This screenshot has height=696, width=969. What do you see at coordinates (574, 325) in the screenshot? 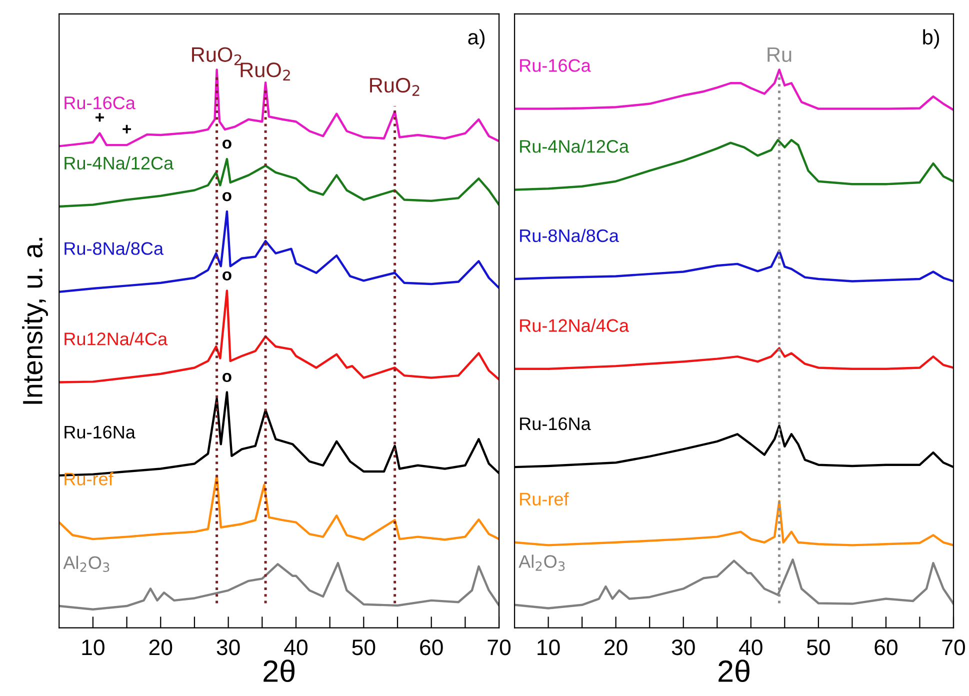
I see `series-label: Ru-12Na/4Ca` at bounding box center [574, 325].